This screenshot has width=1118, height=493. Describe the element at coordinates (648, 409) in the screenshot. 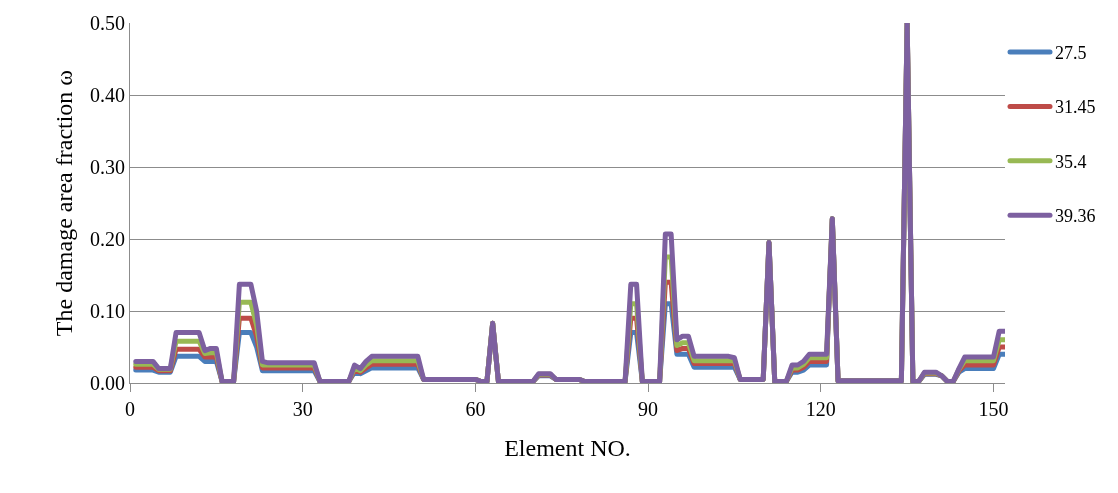

I see `x-tick-label: 90` at that location.